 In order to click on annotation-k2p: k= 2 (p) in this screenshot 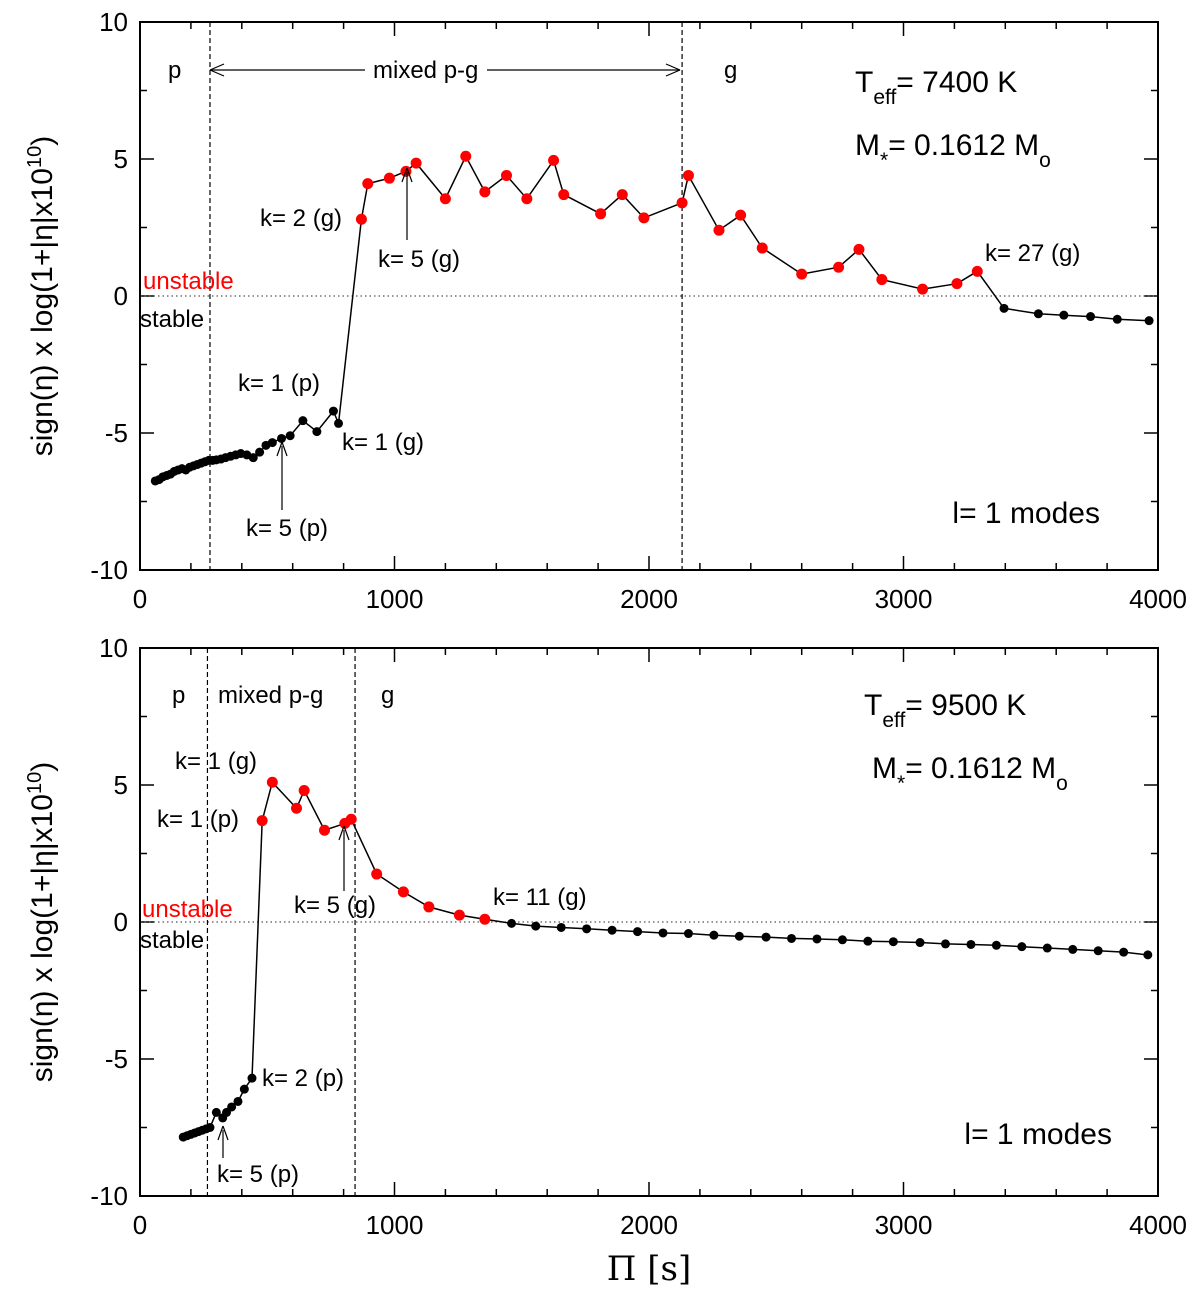, I will do `click(303, 1078)`.